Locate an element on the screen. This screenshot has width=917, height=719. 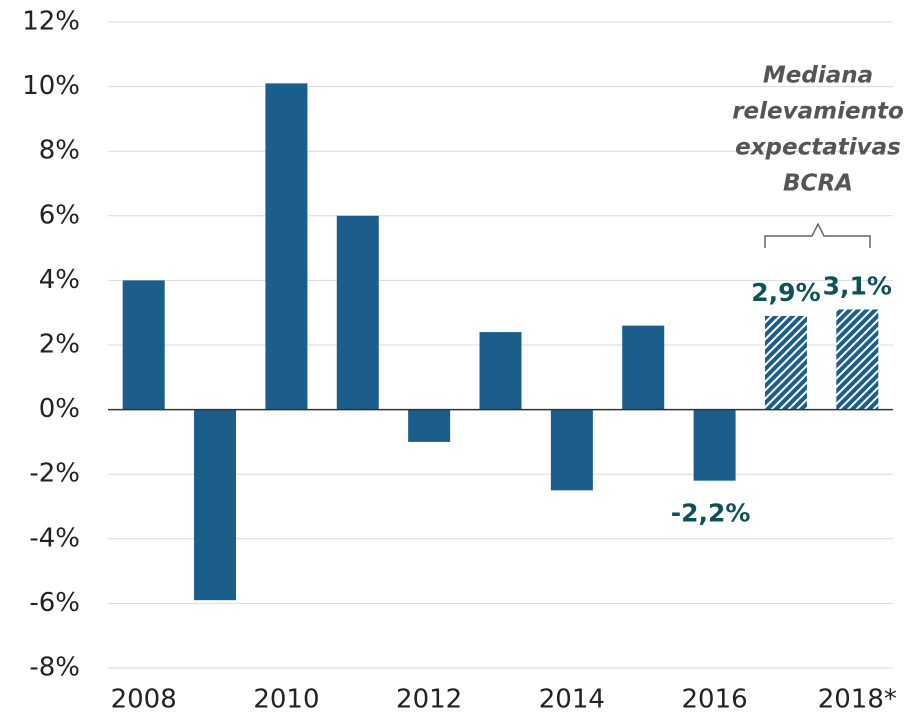
y-tick-label: 10% is located at coordinates (51, 86).